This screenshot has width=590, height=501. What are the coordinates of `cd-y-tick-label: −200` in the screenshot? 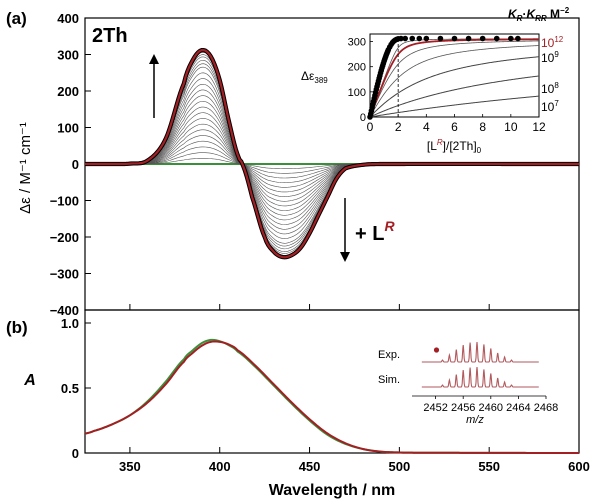 It's located at (64, 237).